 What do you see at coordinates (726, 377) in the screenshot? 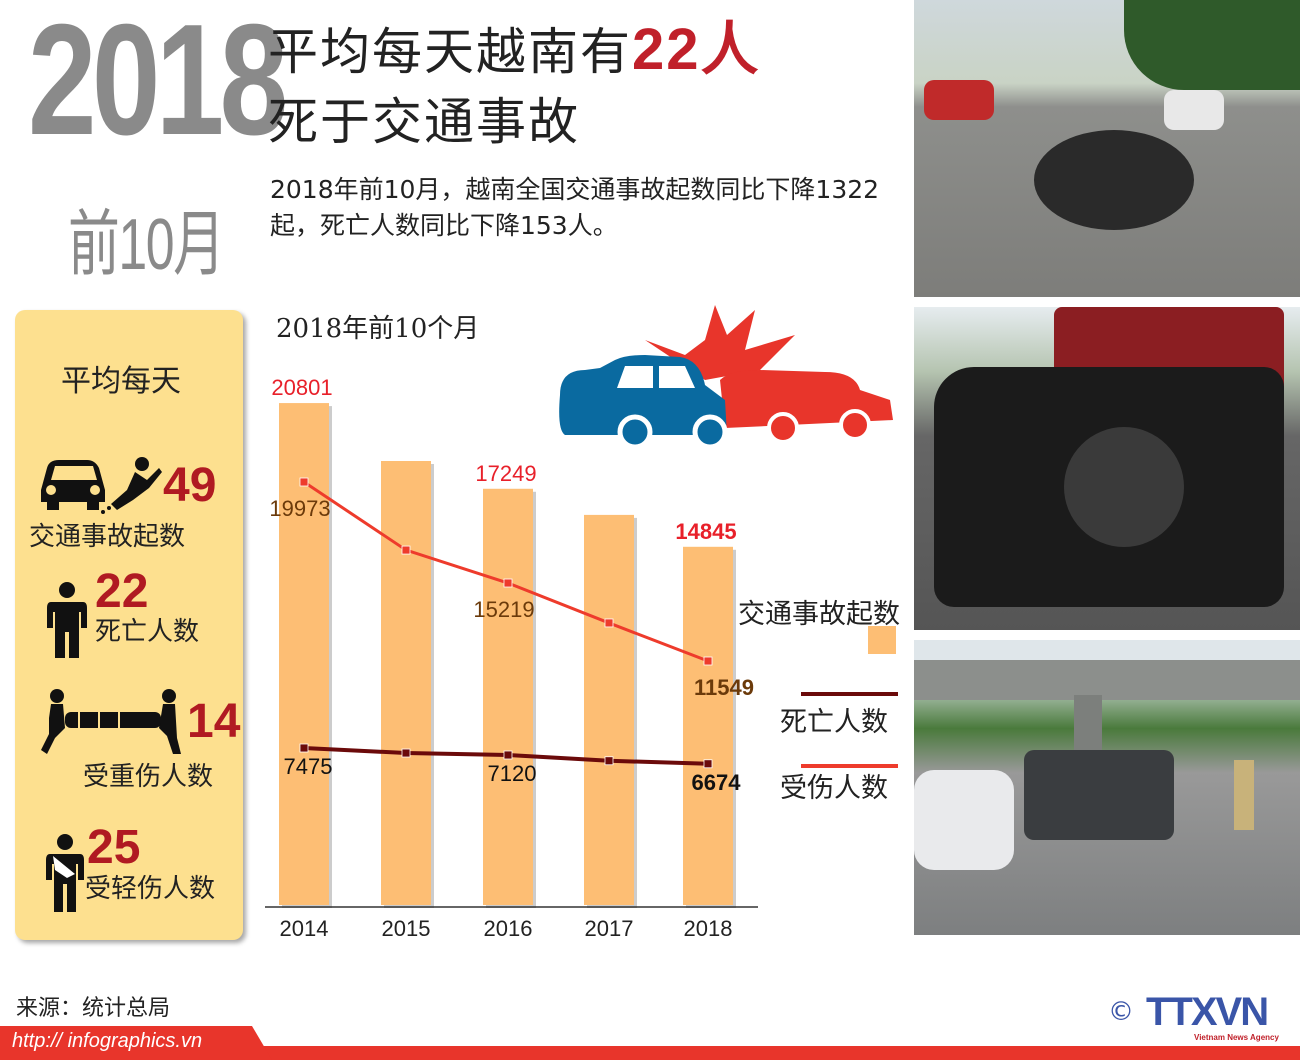
I see `car-crash-illustration` at bounding box center [726, 377].